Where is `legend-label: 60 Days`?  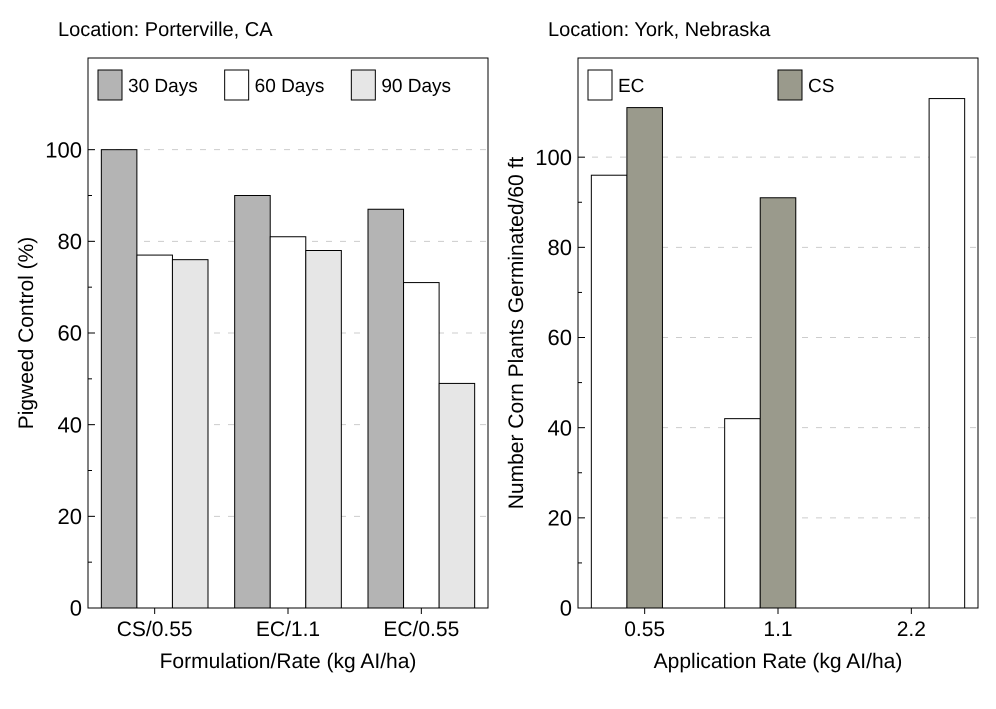 legend-label: 60 Days is located at coordinates (289, 86).